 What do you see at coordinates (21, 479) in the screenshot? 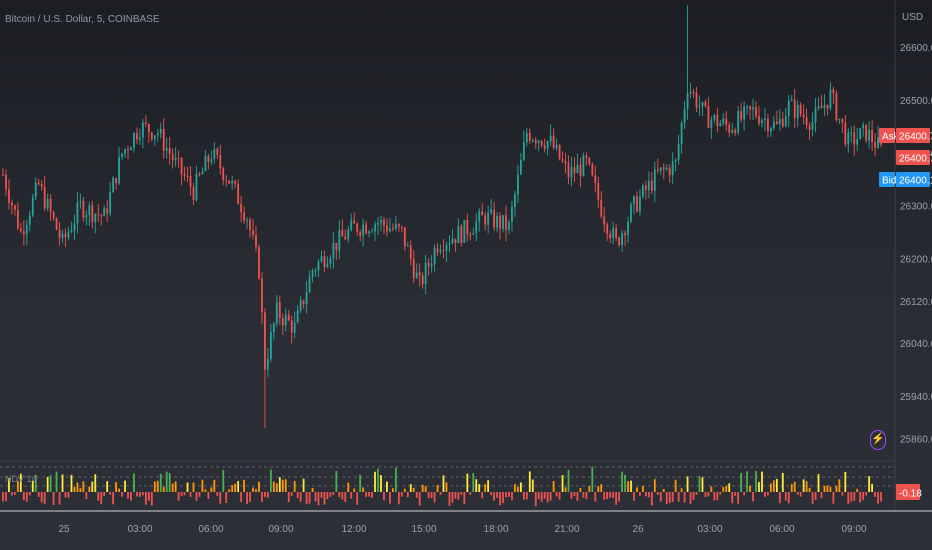
I see `indicator-legend: NDV 14` at bounding box center [21, 479].